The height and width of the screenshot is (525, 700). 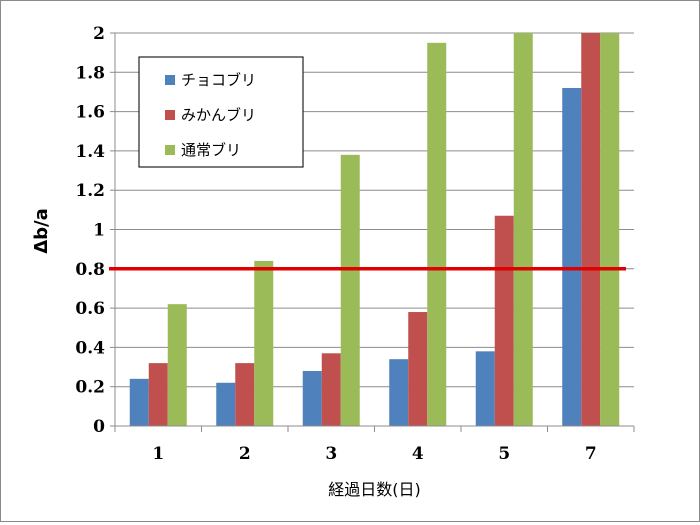 What do you see at coordinates (90, 191) in the screenshot?
I see `y-tick-label: 1.2` at bounding box center [90, 191].